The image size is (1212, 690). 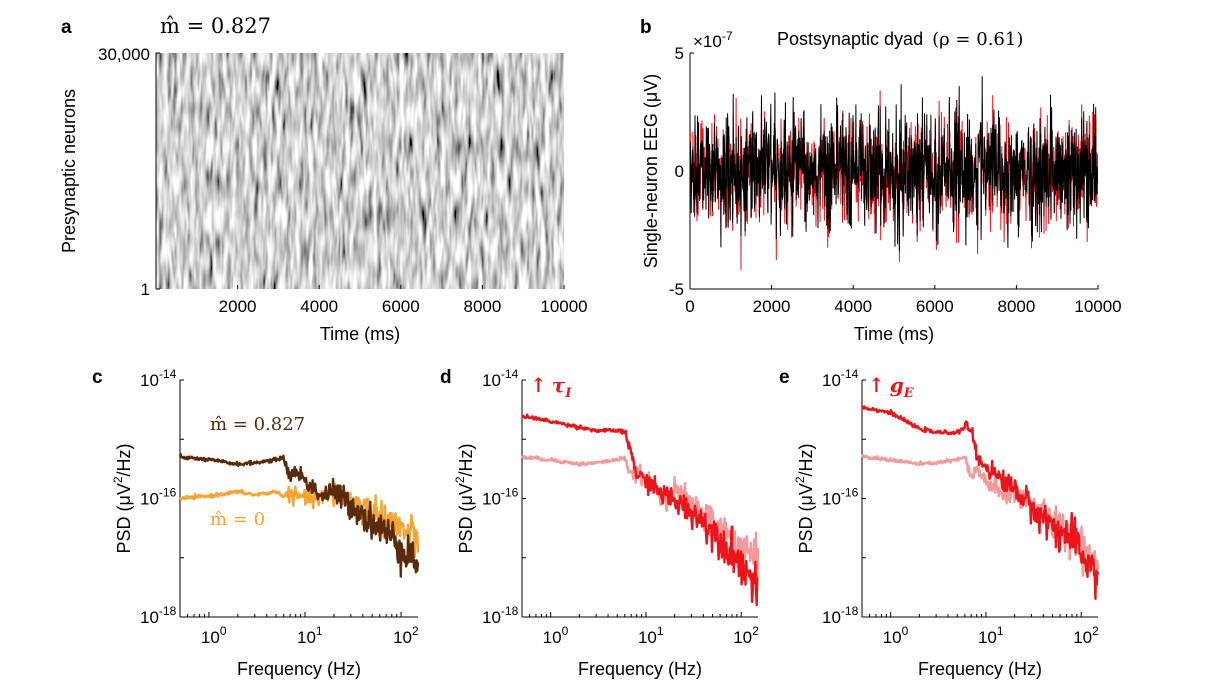 What do you see at coordinates (237, 519) in the screenshot?
I see `legend-label-m0: m̂ = 0` at bounding box center [237, 519].